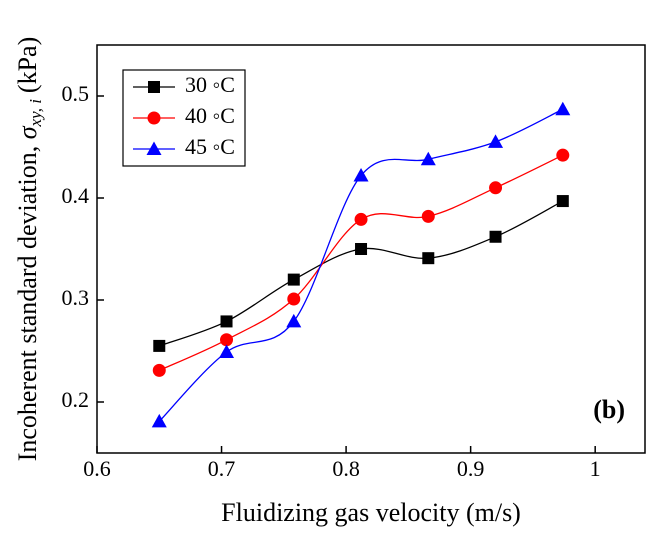  I want to click on legend-label: 40 ◦C, so click(210, 115).